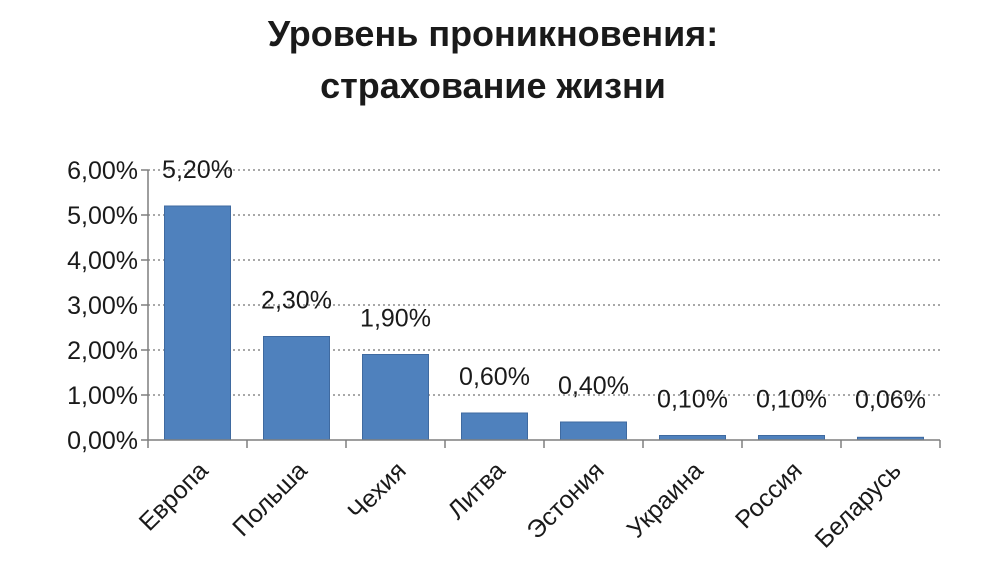 The width and height of the screenshot is (986, 586). I want to click on data-label: 0,06%, so click(890, 400).